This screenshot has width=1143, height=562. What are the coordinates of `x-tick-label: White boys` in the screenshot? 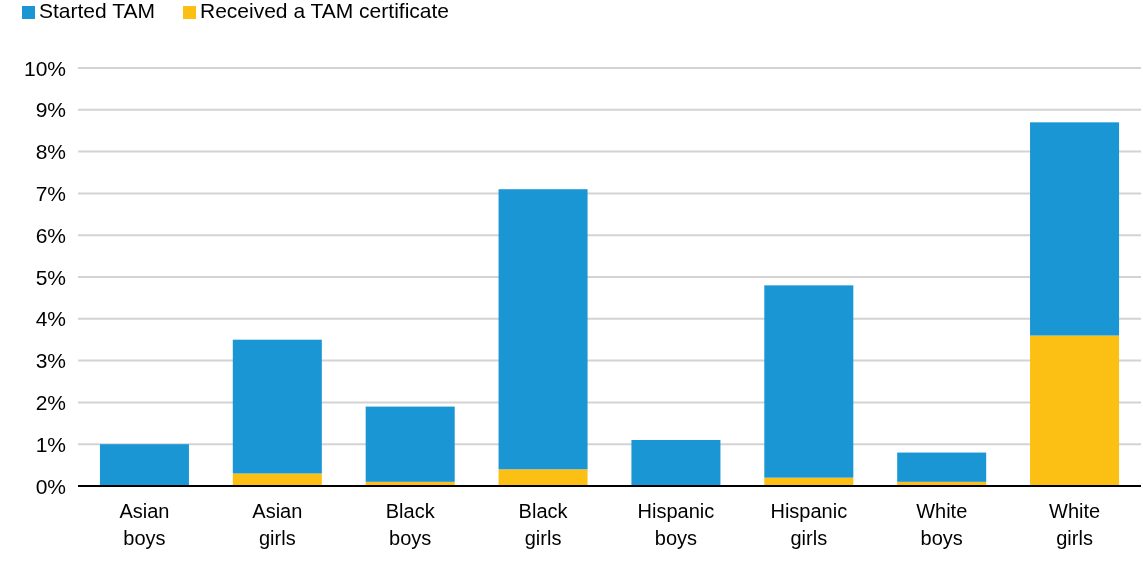 It's located at (942, 524).